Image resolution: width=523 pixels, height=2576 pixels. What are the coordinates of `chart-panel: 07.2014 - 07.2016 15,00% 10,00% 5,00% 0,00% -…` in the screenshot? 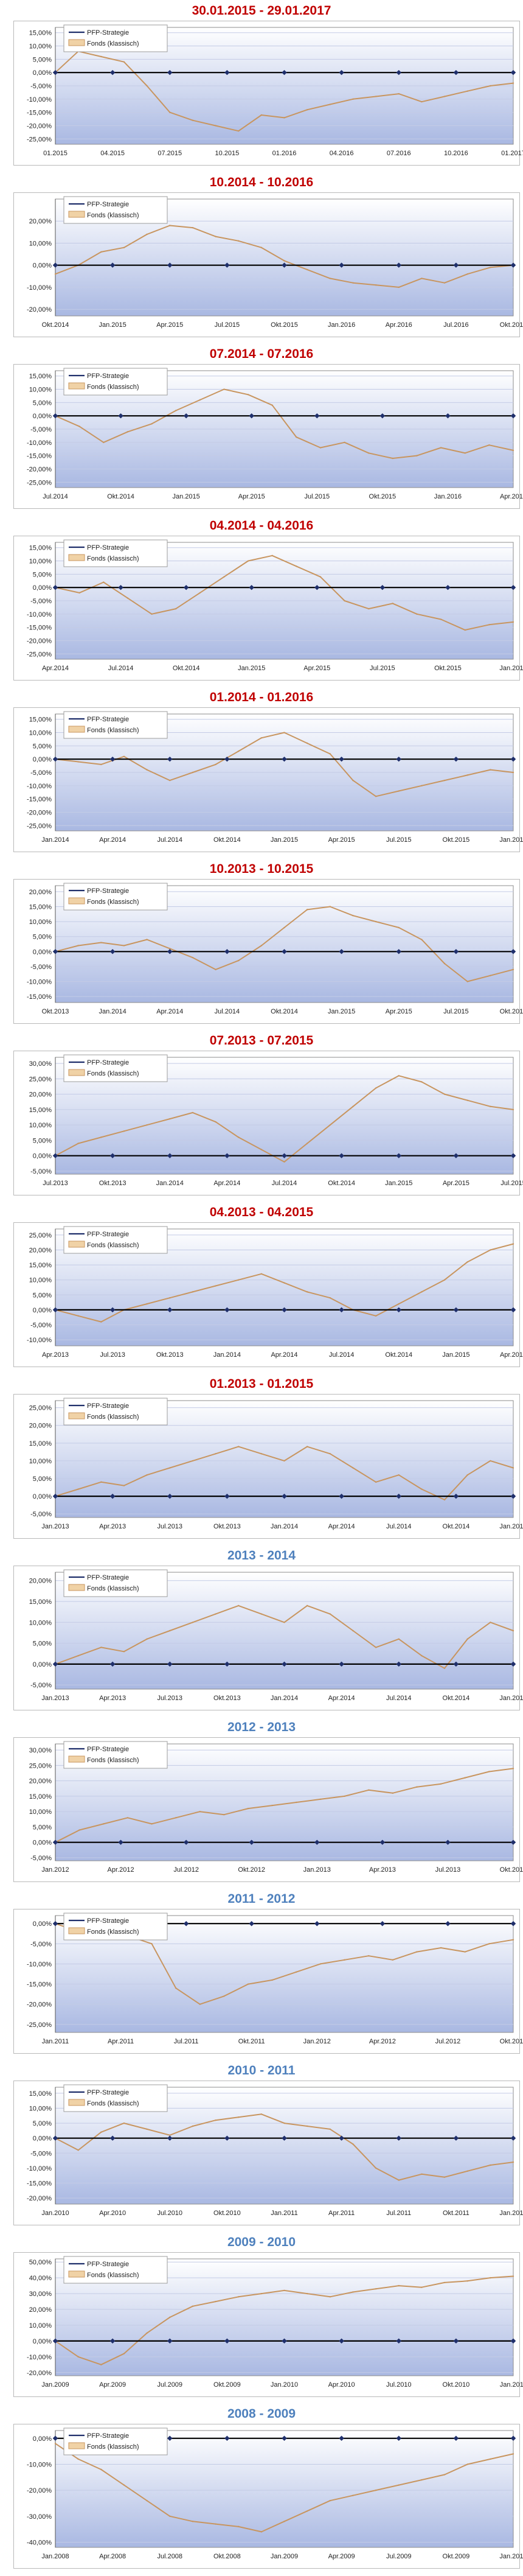 It's located at (261, 429).